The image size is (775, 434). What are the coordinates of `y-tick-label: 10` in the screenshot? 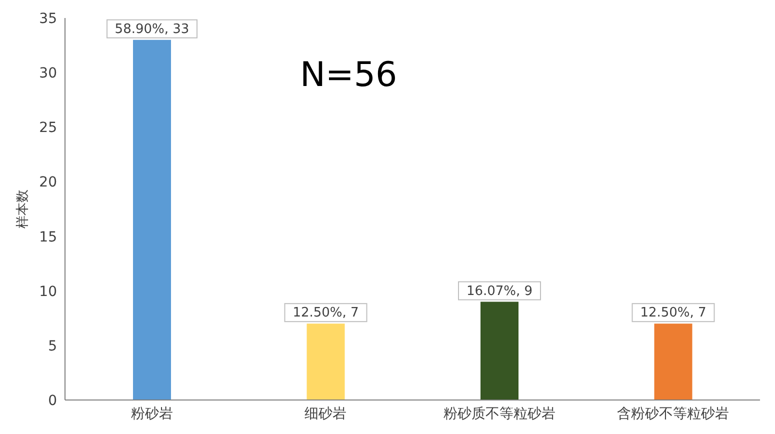 It's located at (48, 292).